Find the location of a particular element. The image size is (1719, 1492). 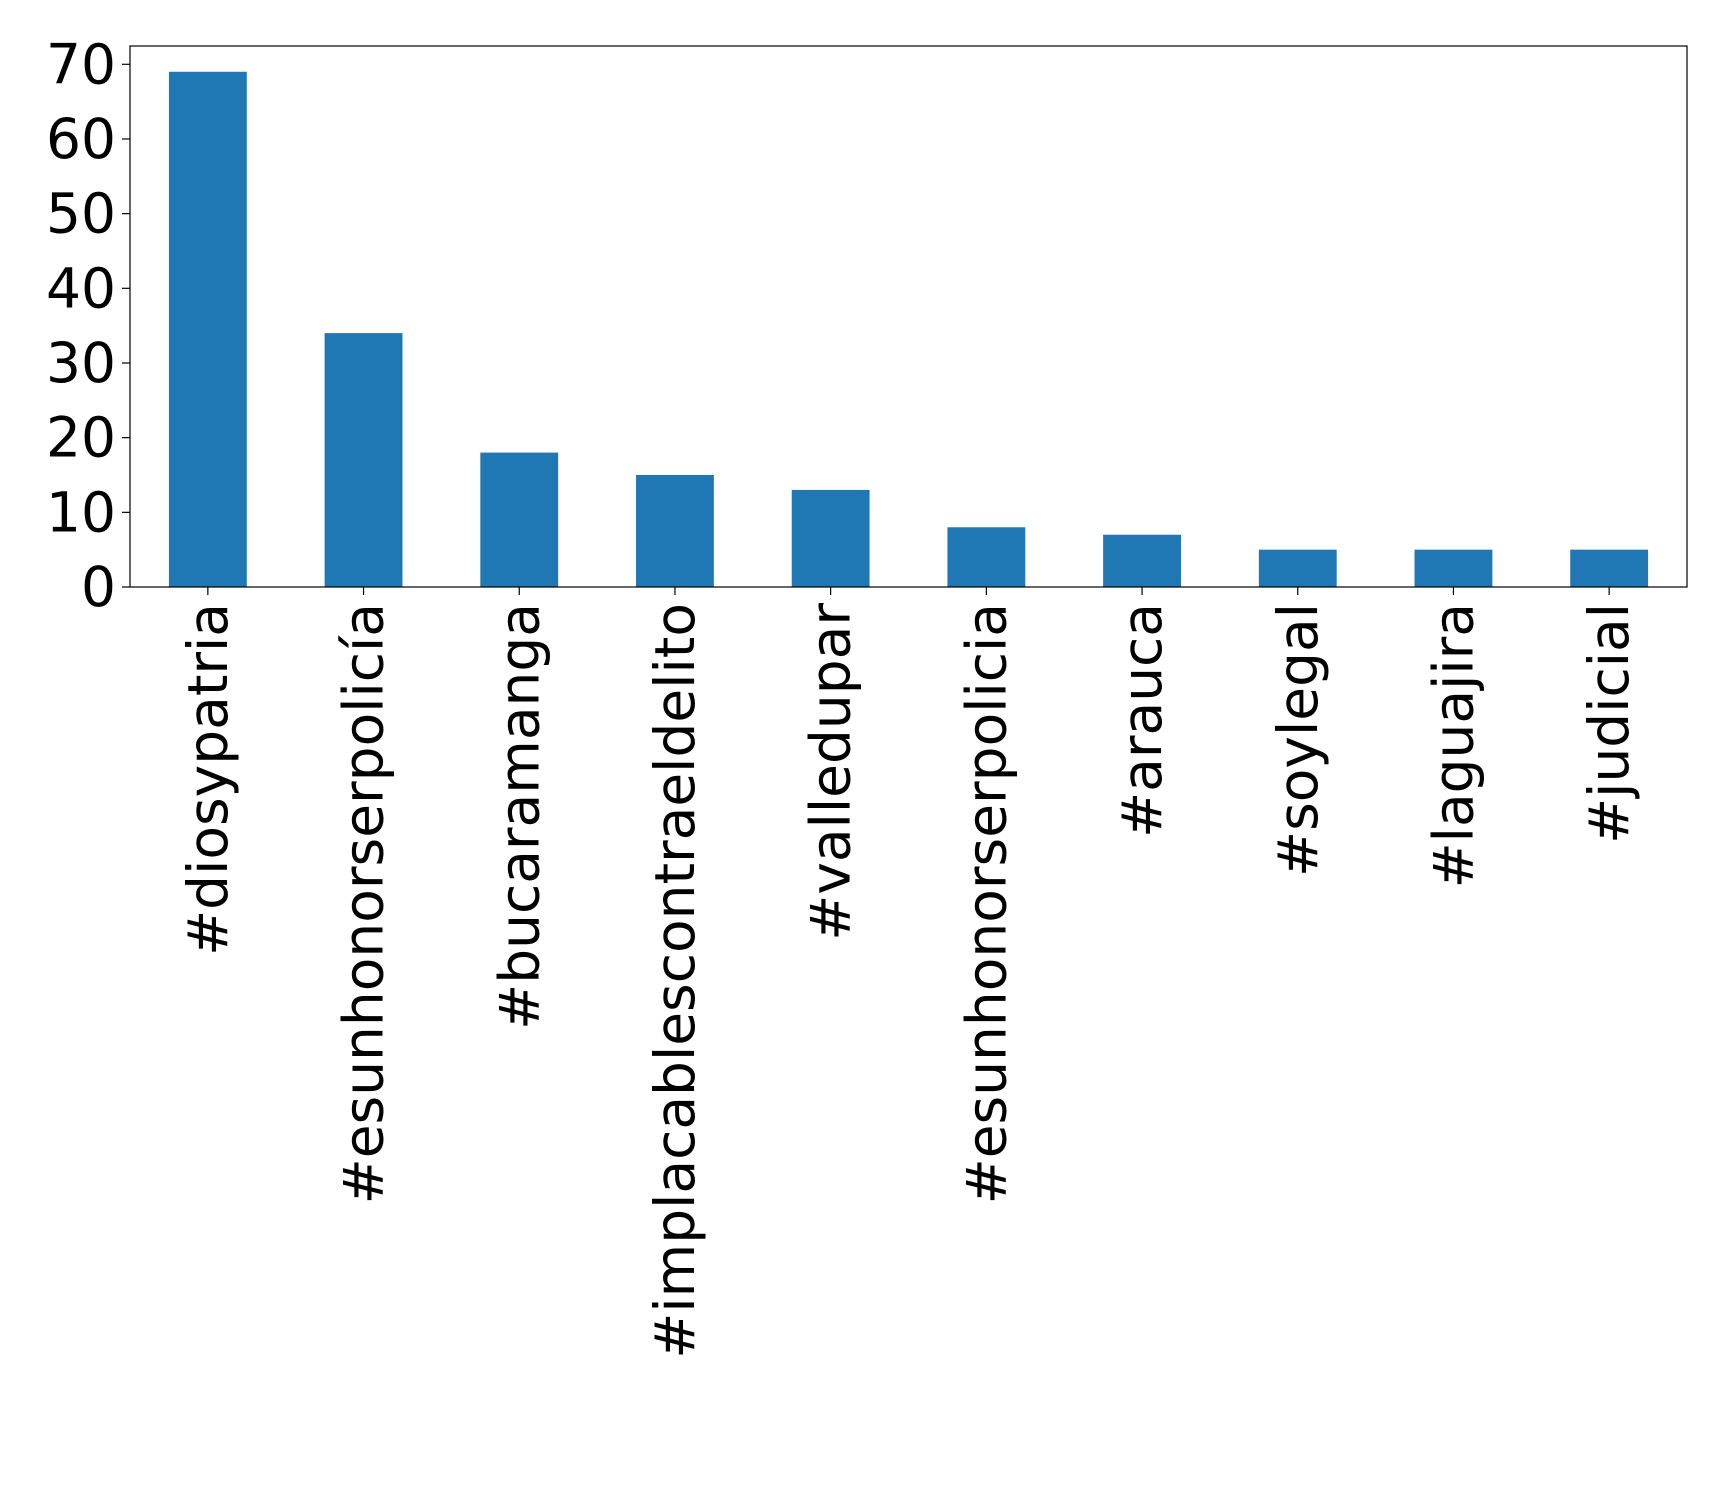

x-tick-label: #esunhonorserpolicia is located at coordinates (986, 903).